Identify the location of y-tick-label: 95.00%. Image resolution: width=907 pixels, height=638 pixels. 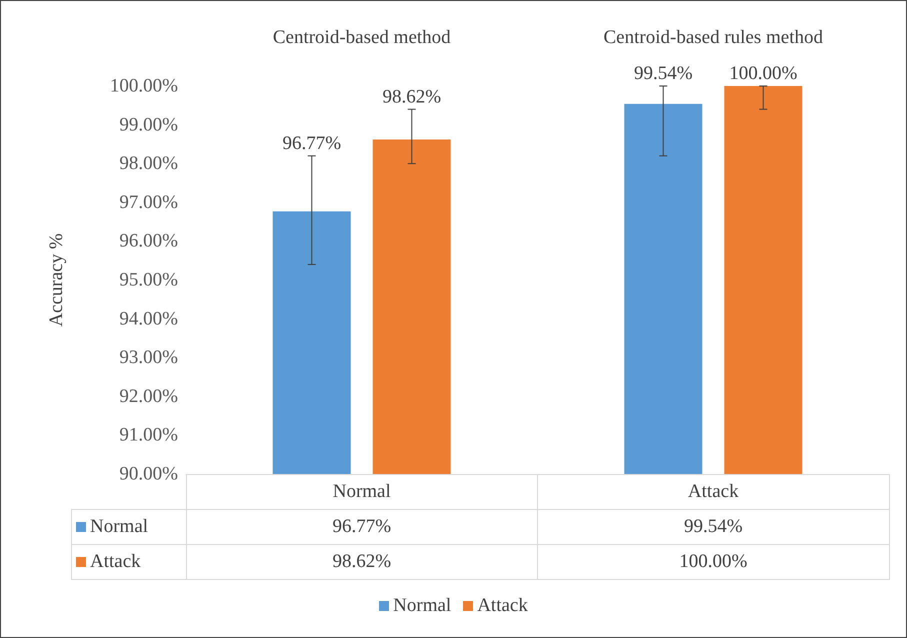
(148, 280).